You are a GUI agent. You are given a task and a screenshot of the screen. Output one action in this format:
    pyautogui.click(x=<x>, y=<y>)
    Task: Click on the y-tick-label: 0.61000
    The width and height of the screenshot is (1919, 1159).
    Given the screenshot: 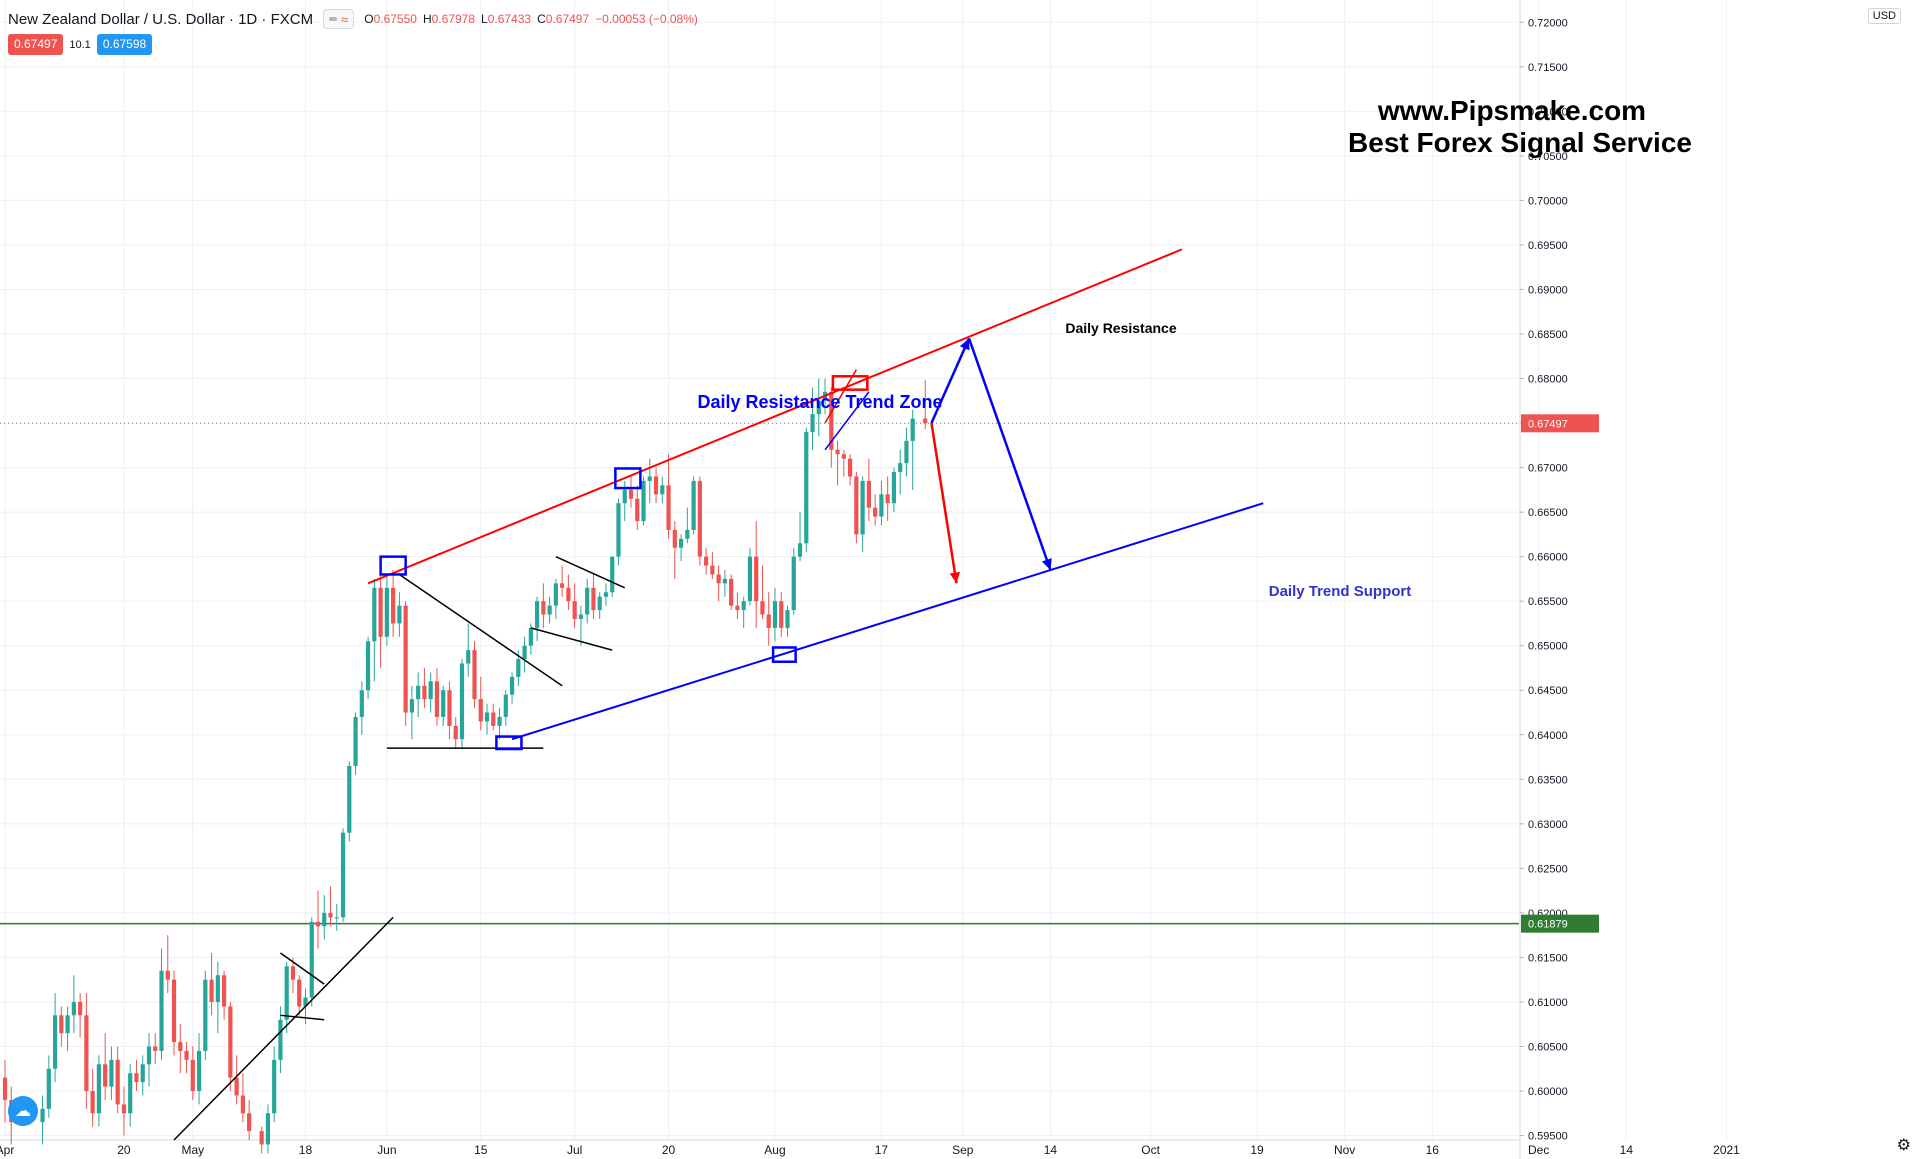 What is the action you would take?
    pyautogui.click(x=1548, y=1003)
    